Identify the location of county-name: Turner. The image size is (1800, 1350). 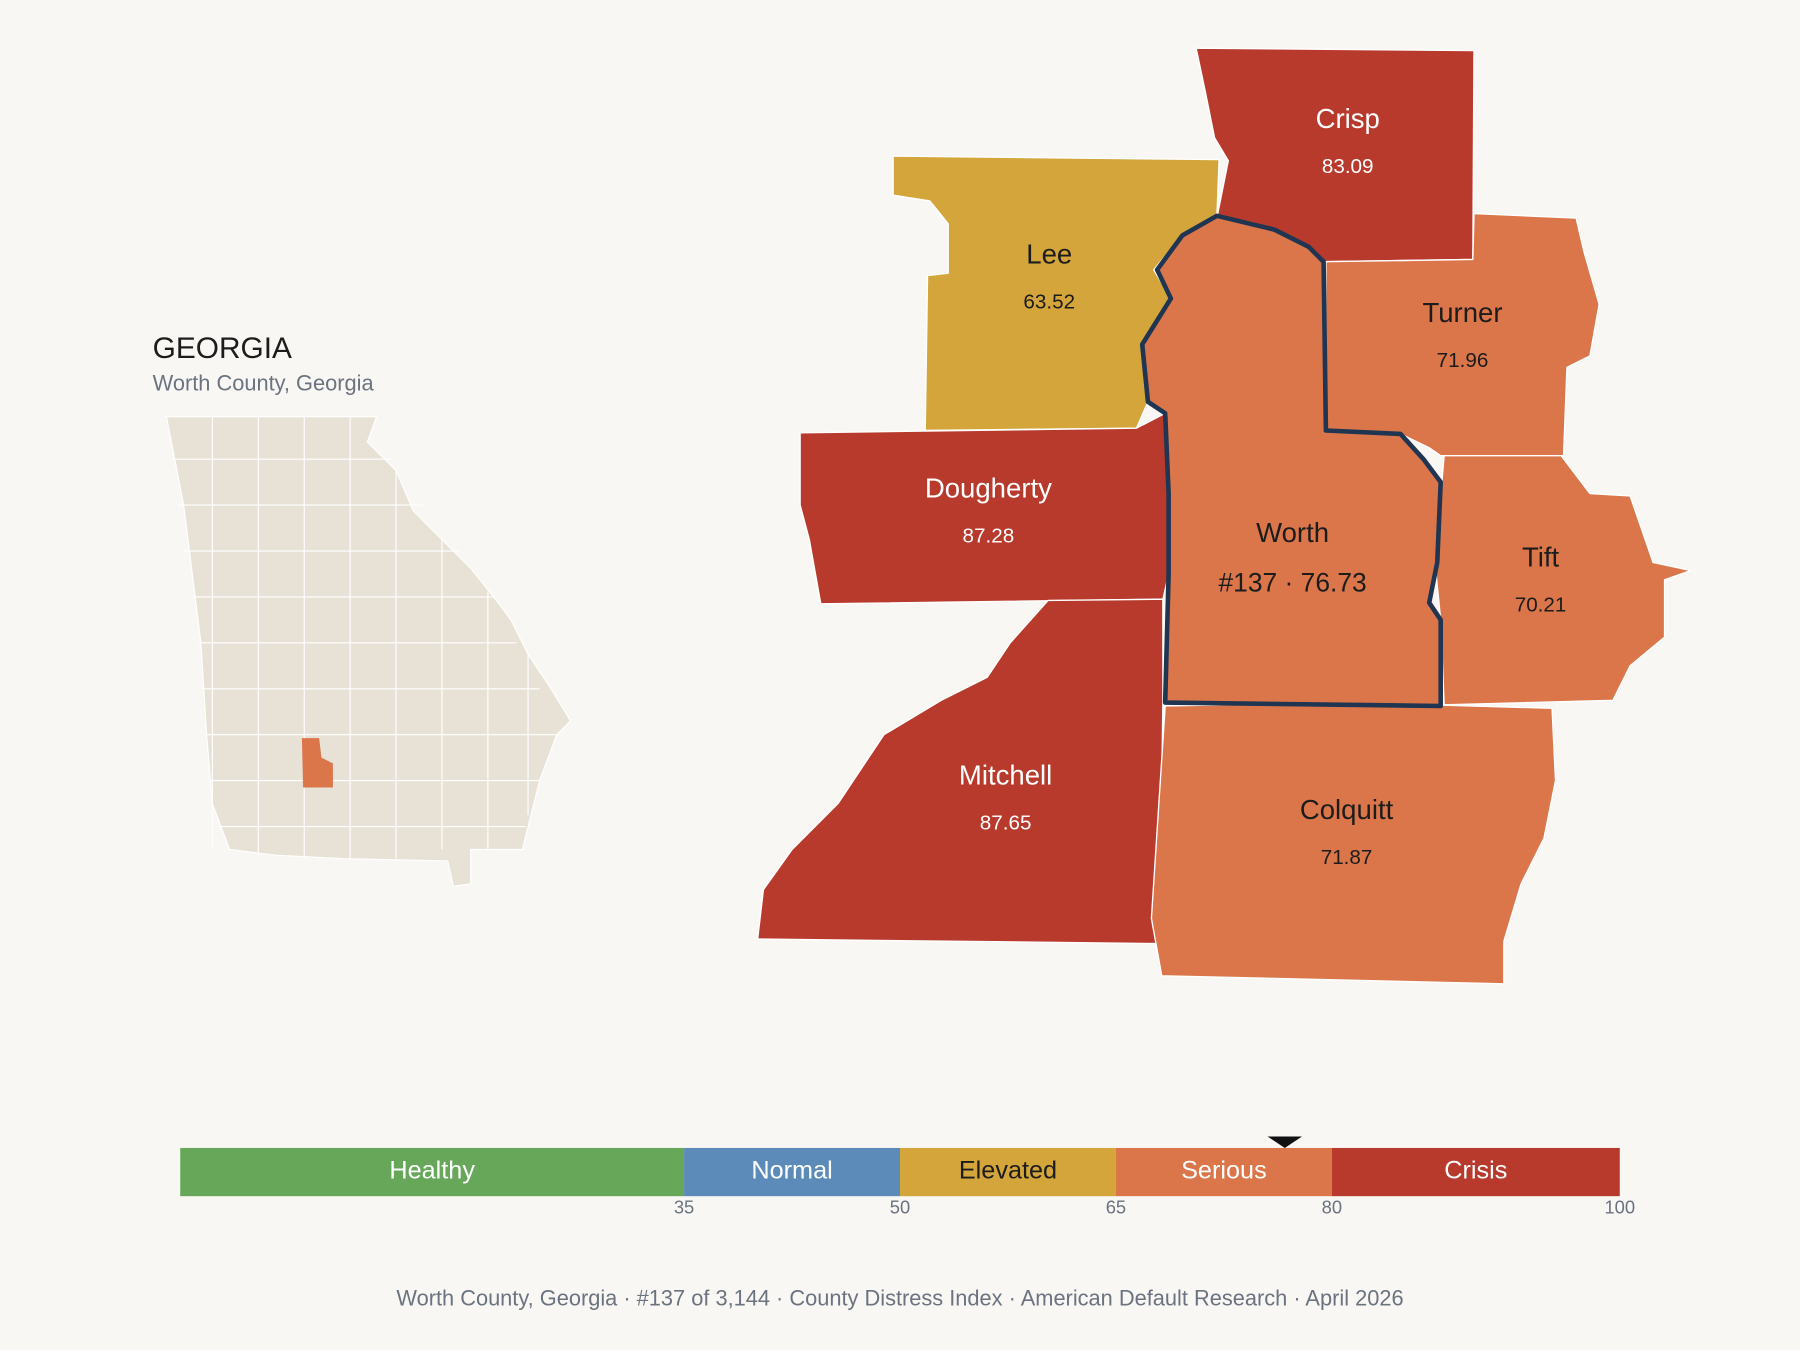
(1462, 312).